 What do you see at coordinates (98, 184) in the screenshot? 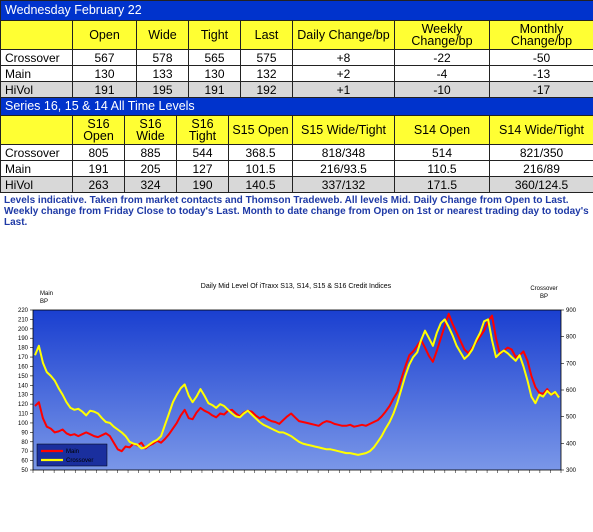
I see `table-cell: 263` at bounding box center [98, 184].